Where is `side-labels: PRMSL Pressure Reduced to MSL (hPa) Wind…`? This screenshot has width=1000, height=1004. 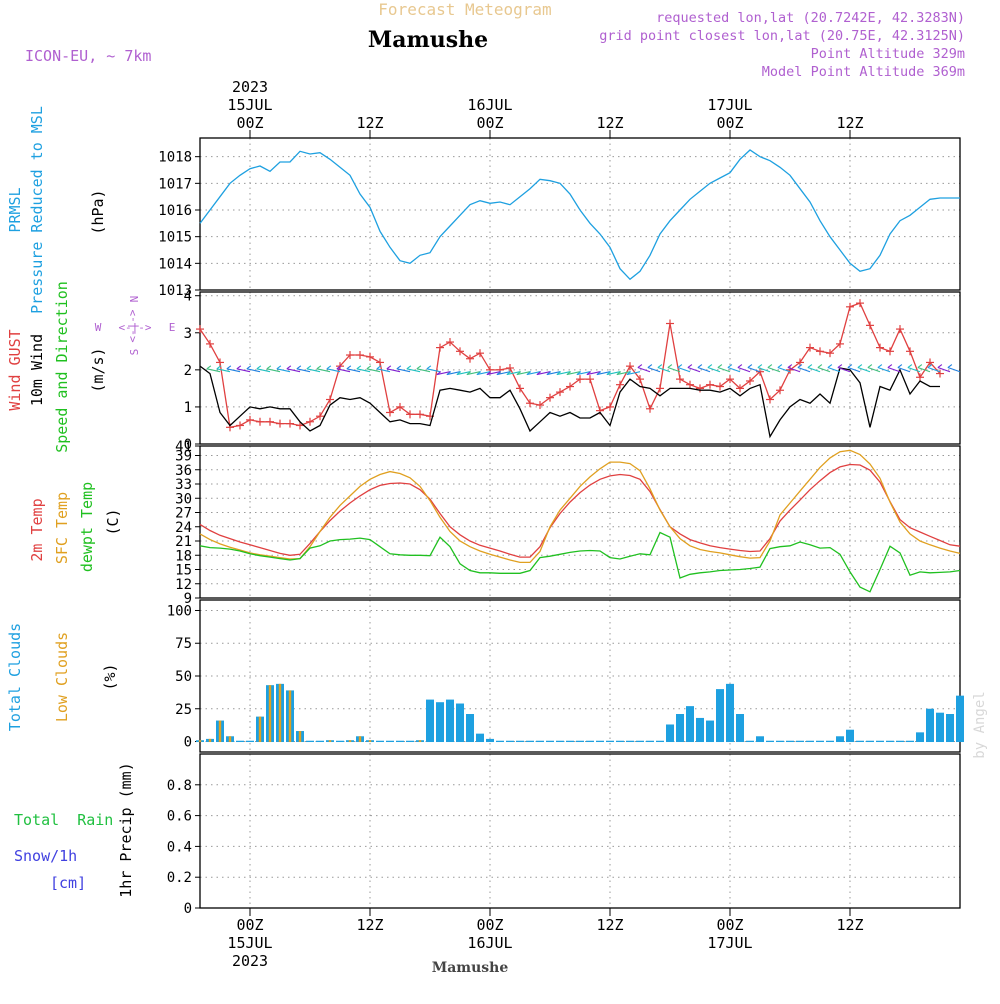 side-labels: PRMSL Pressure Reduced to MSL (hPa) Wind… is located at coordinates (90, 502).